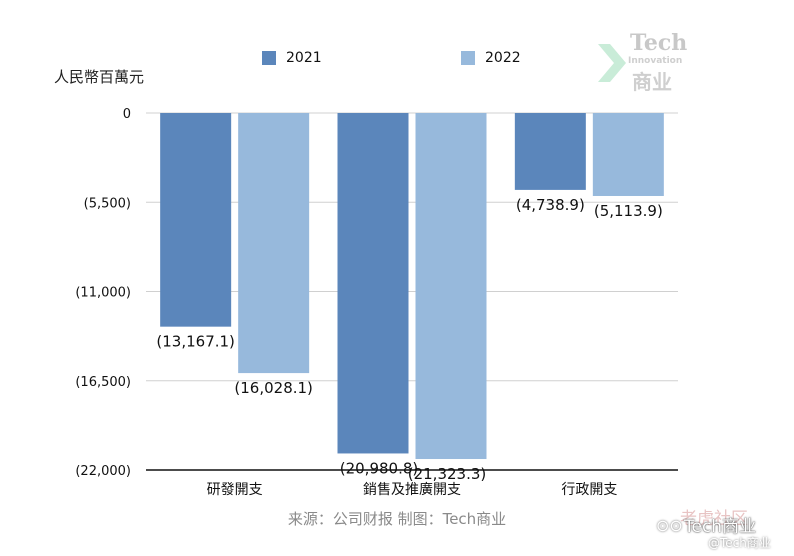  I want to click on y-tick-label: (16,500), so click(103, 382).